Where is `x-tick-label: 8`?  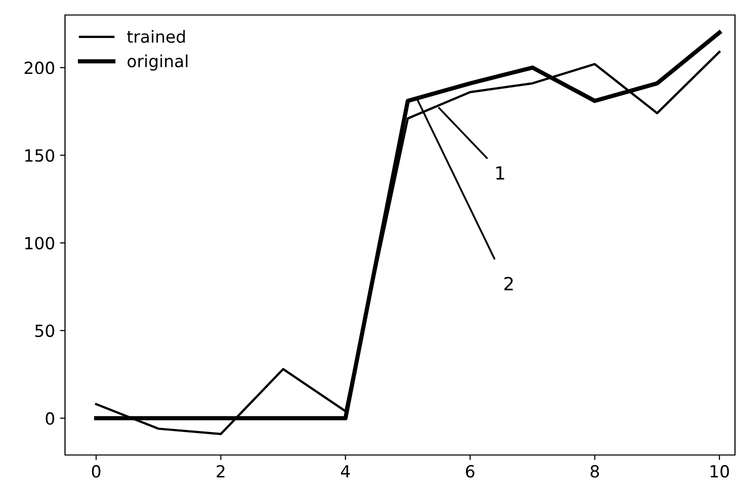 x-tick-label: 8 is located at coordinates (594, 471).